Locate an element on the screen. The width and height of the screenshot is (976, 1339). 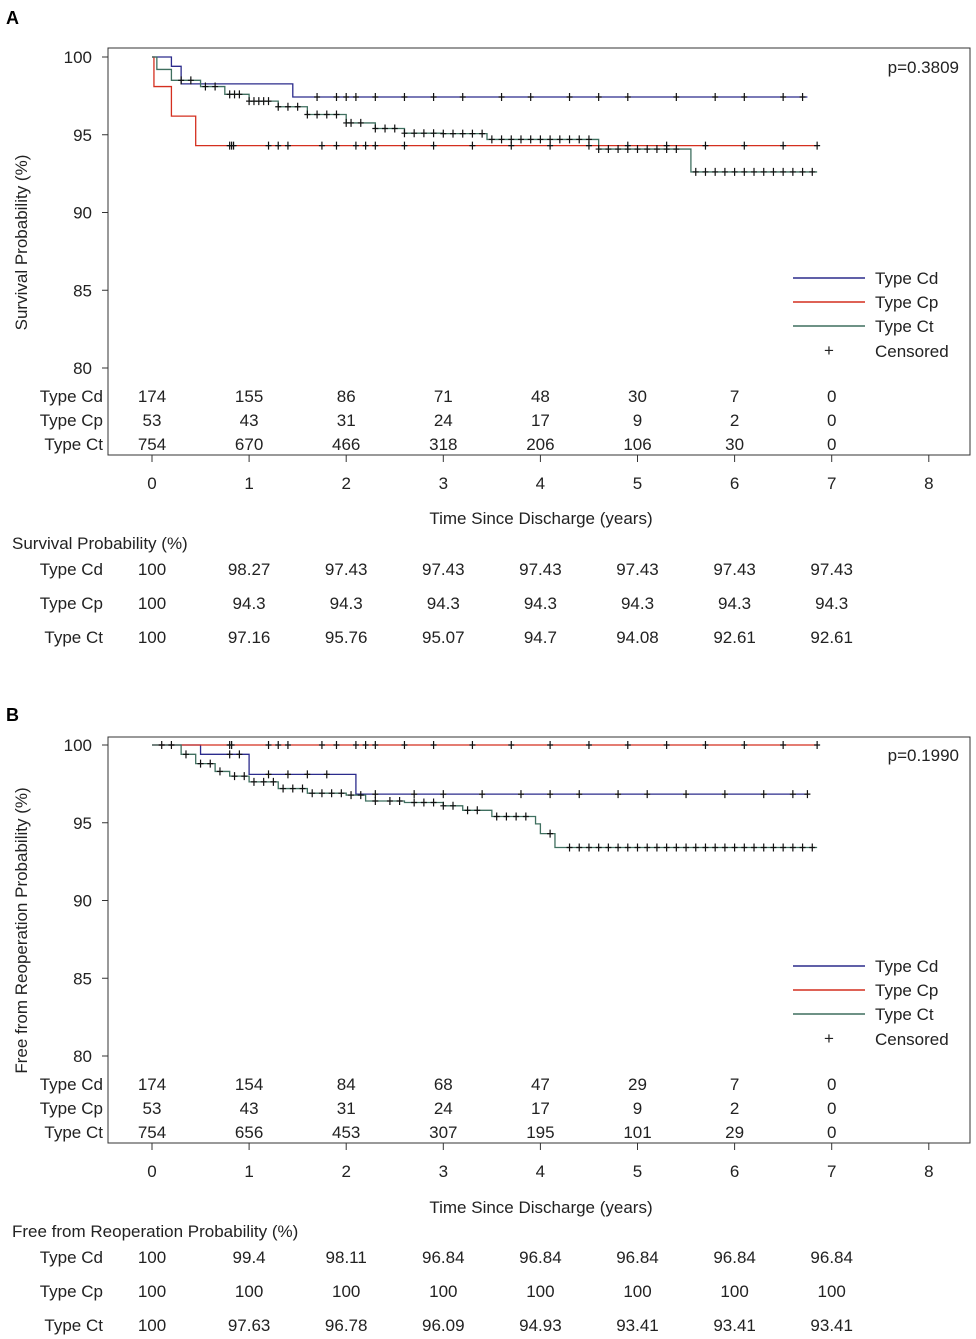
at-risk-value: 453 is located at coordinates (346, 1132).